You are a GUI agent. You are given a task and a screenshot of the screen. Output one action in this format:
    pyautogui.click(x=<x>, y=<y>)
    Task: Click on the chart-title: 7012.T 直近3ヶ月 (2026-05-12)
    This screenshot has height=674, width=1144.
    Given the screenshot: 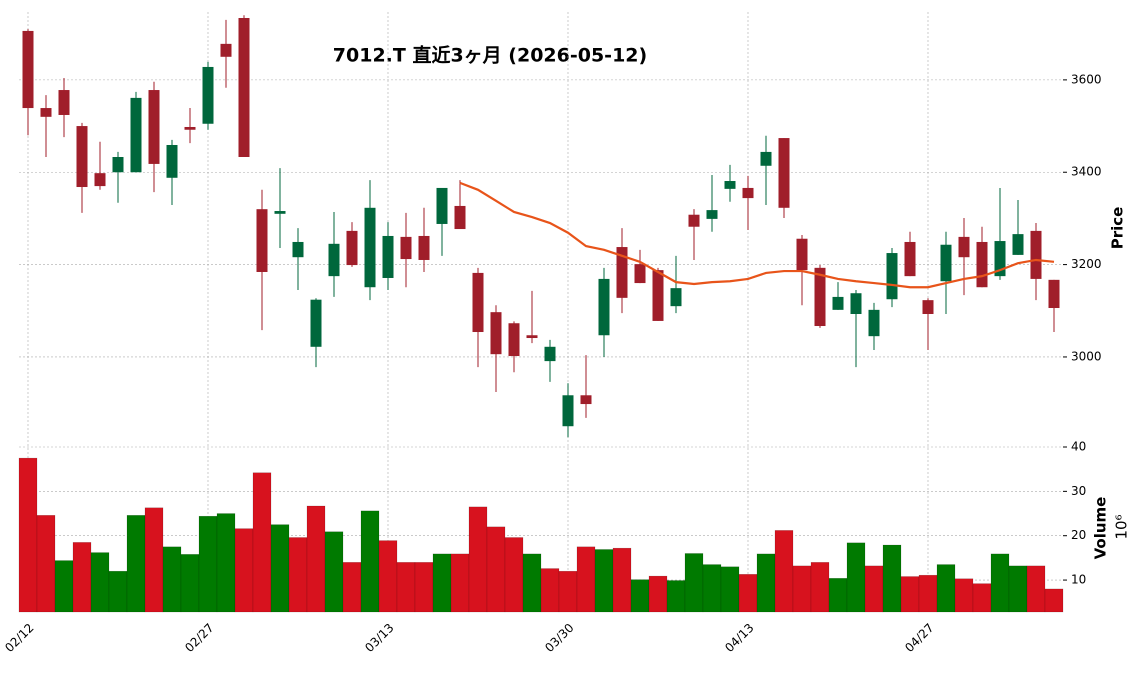 What is the action you would take?
    pyautogui.click(x=490, y=55)
    